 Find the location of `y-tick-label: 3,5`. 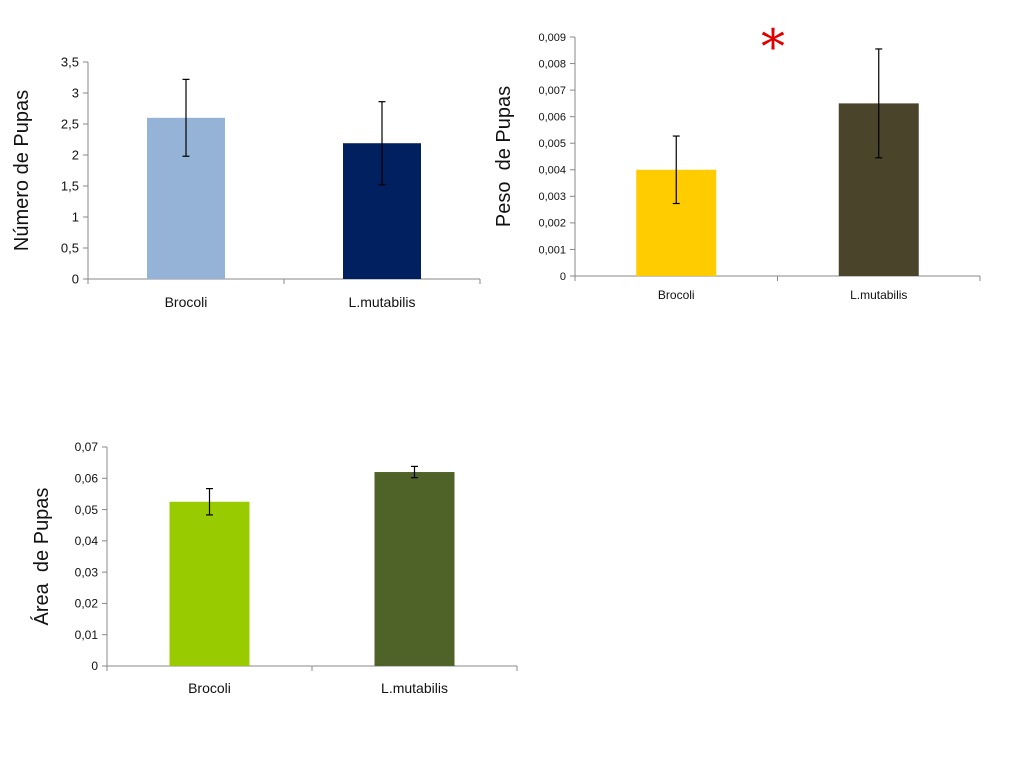

y-tick-label: 3,5 is located at coordinates (70, 62).